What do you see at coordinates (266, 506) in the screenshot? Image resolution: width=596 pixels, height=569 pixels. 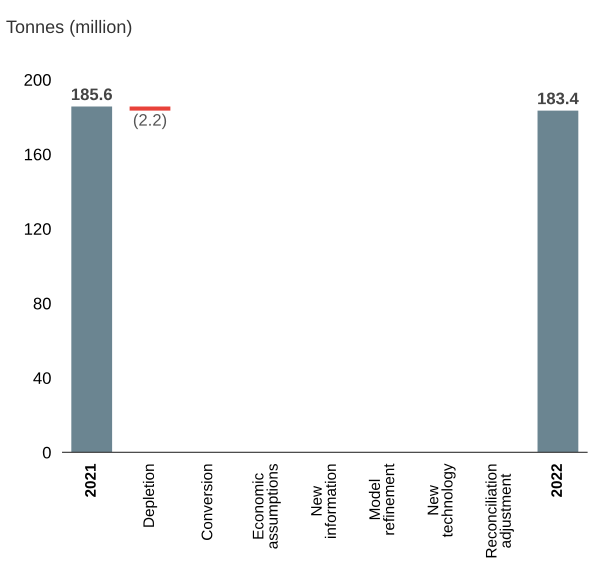 I see `x-tick-label: Economic assumptions` at bounding box center [266, 506].